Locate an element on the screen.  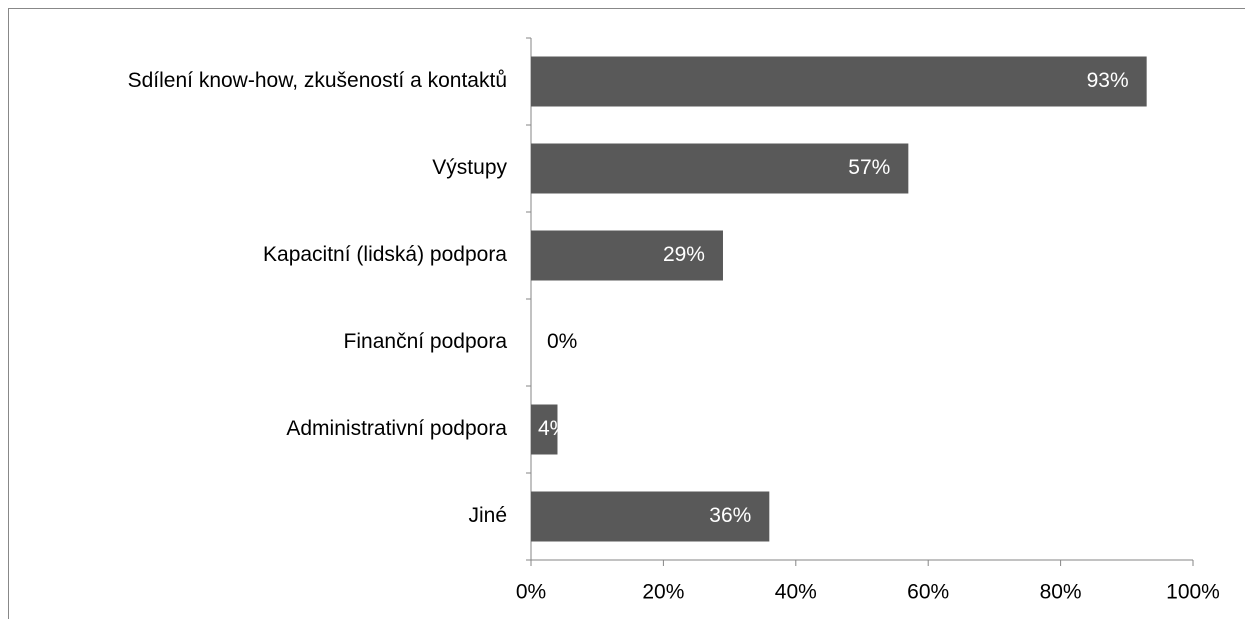
x-tick-label: 40% is located at coordinates (796, 592).